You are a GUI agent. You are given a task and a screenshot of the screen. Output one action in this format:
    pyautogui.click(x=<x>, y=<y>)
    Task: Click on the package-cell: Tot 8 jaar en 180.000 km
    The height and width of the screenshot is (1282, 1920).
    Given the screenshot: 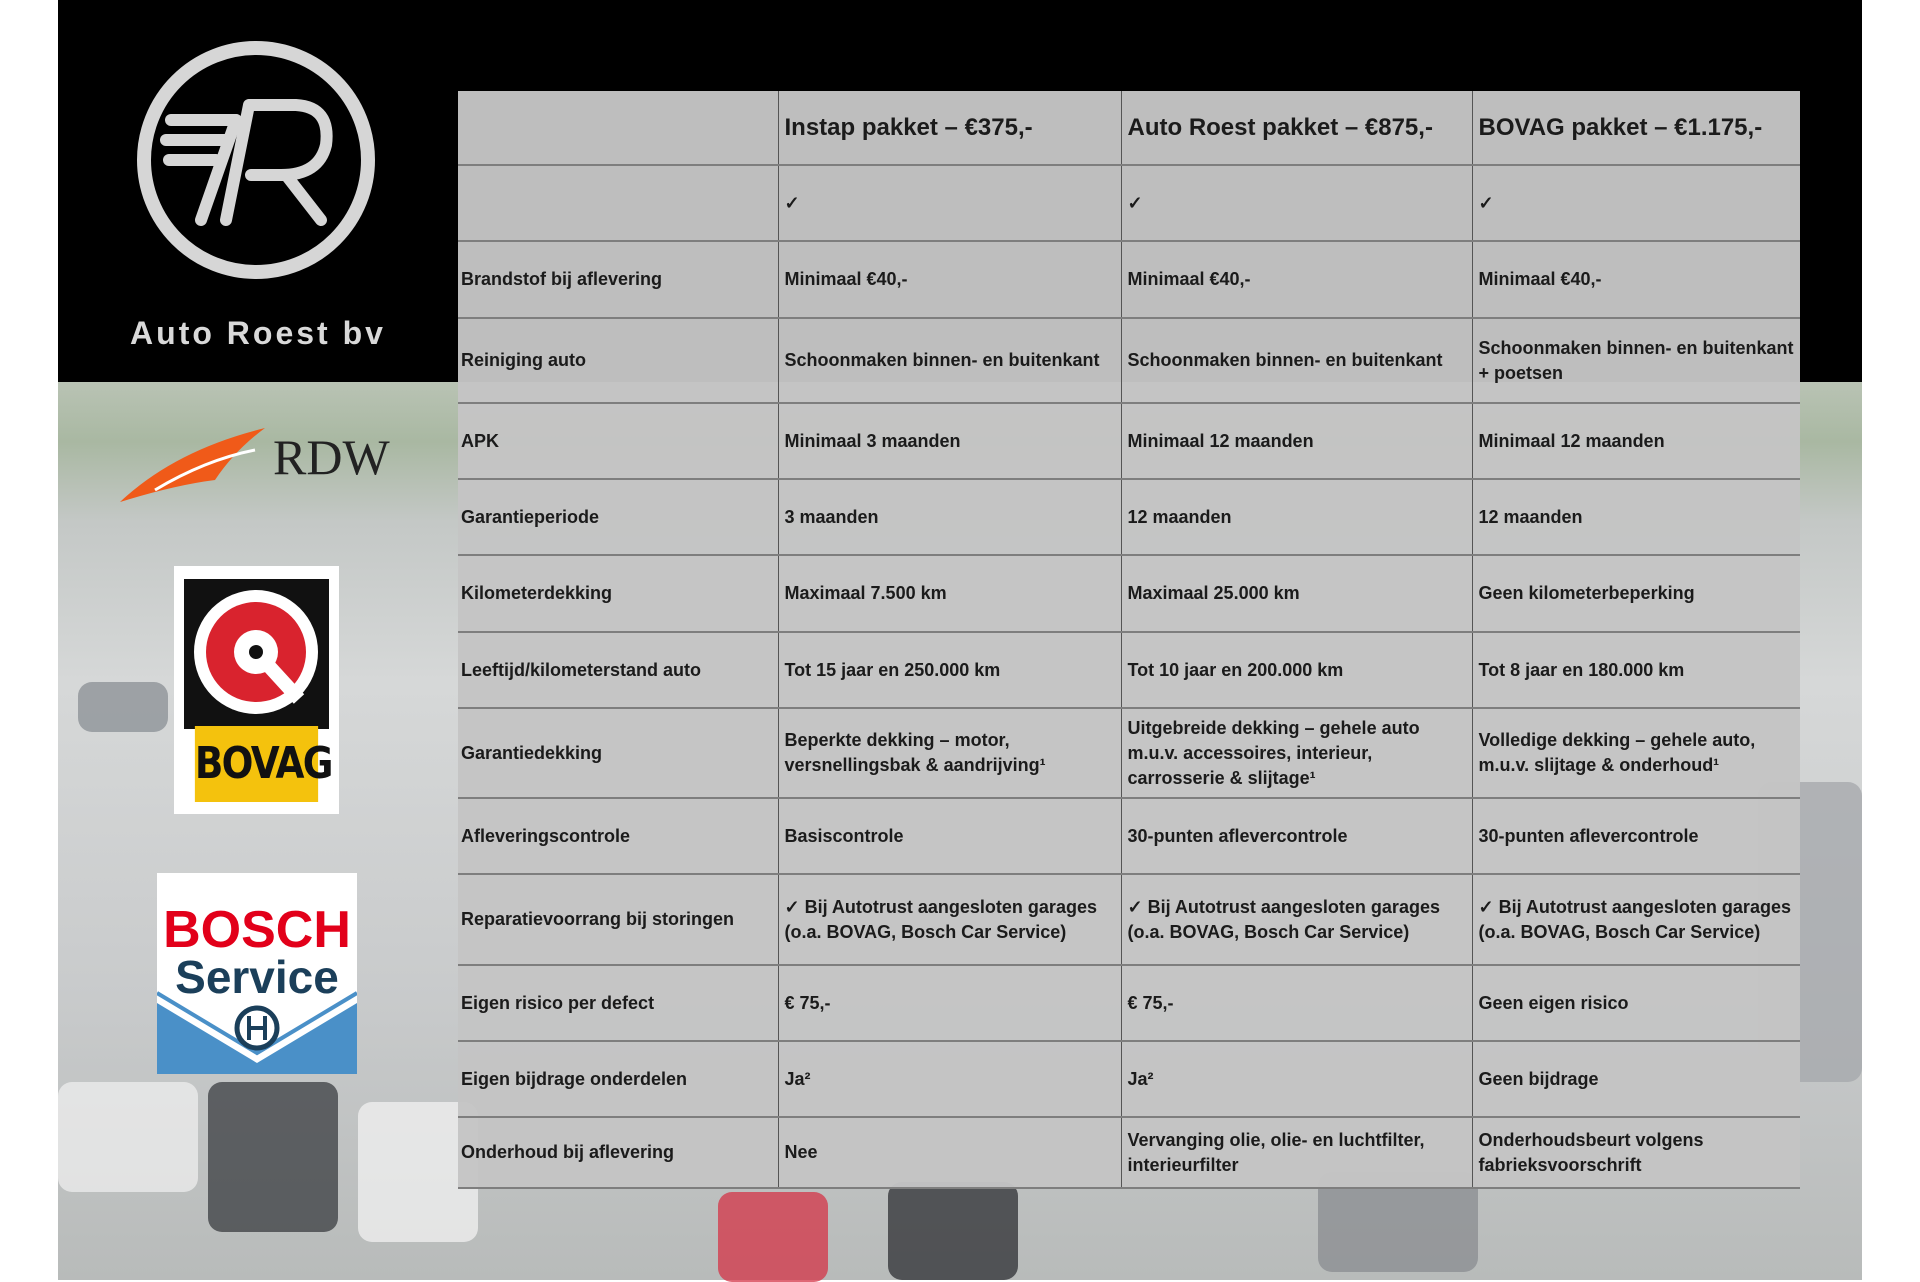 What is the action you would take?
    pyautogui.click(x=1635, y=670)
    